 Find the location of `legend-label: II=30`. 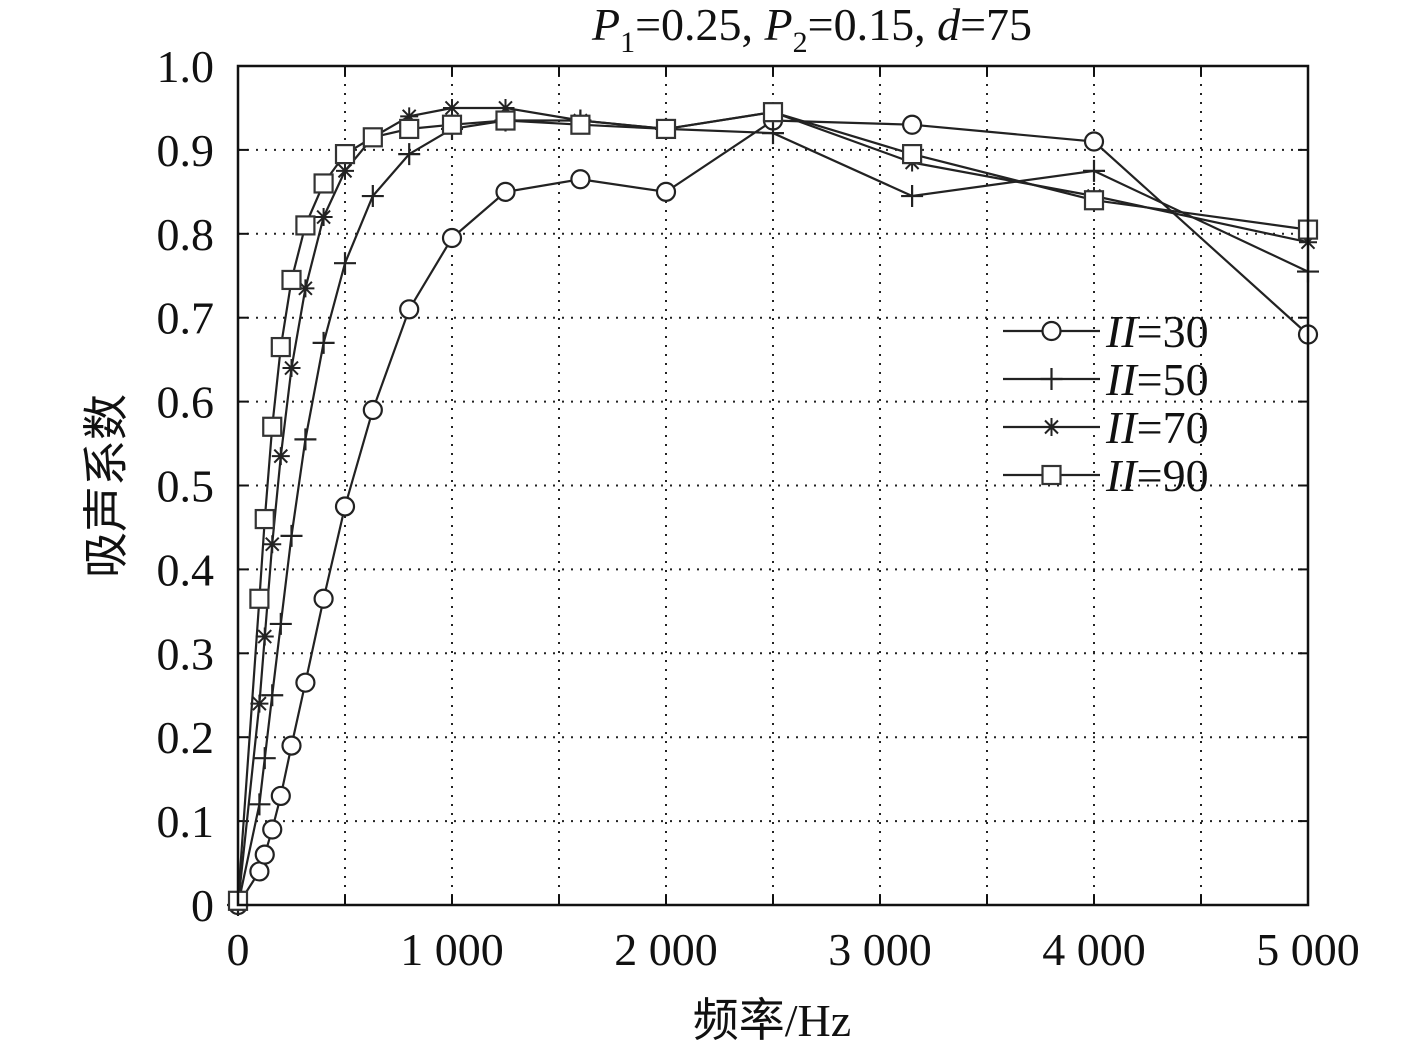

legend-label: II=30 is located at coordinates (1157, 331).